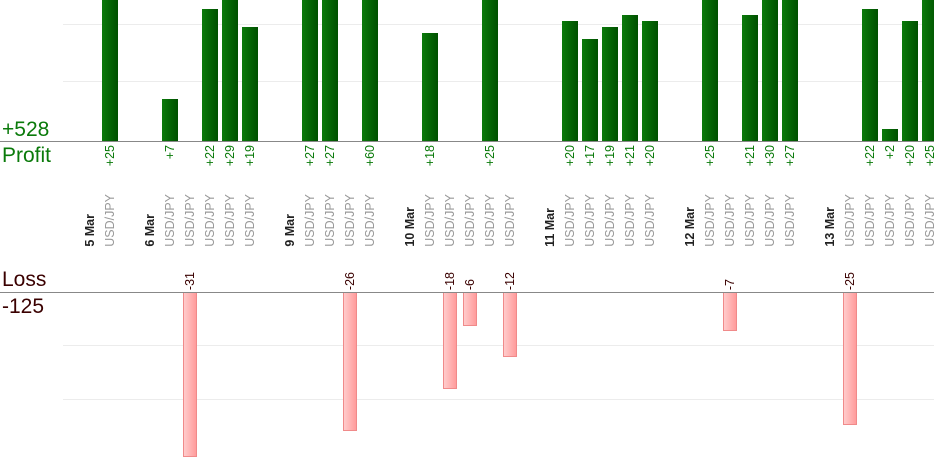 The image size is (934, 457). I want to click on date-label: 11 Mar, so click(550, 227).